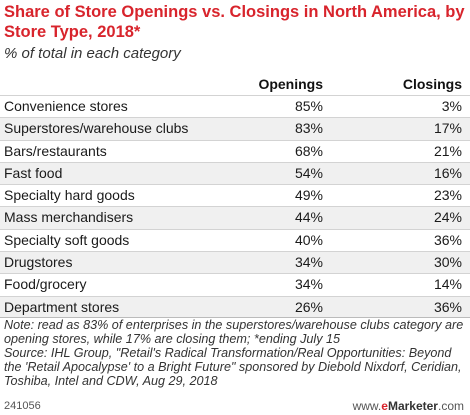 The image size is (470, 415). I want to click on table-row: Food/grocery 34% 14%, so click(235, 284).